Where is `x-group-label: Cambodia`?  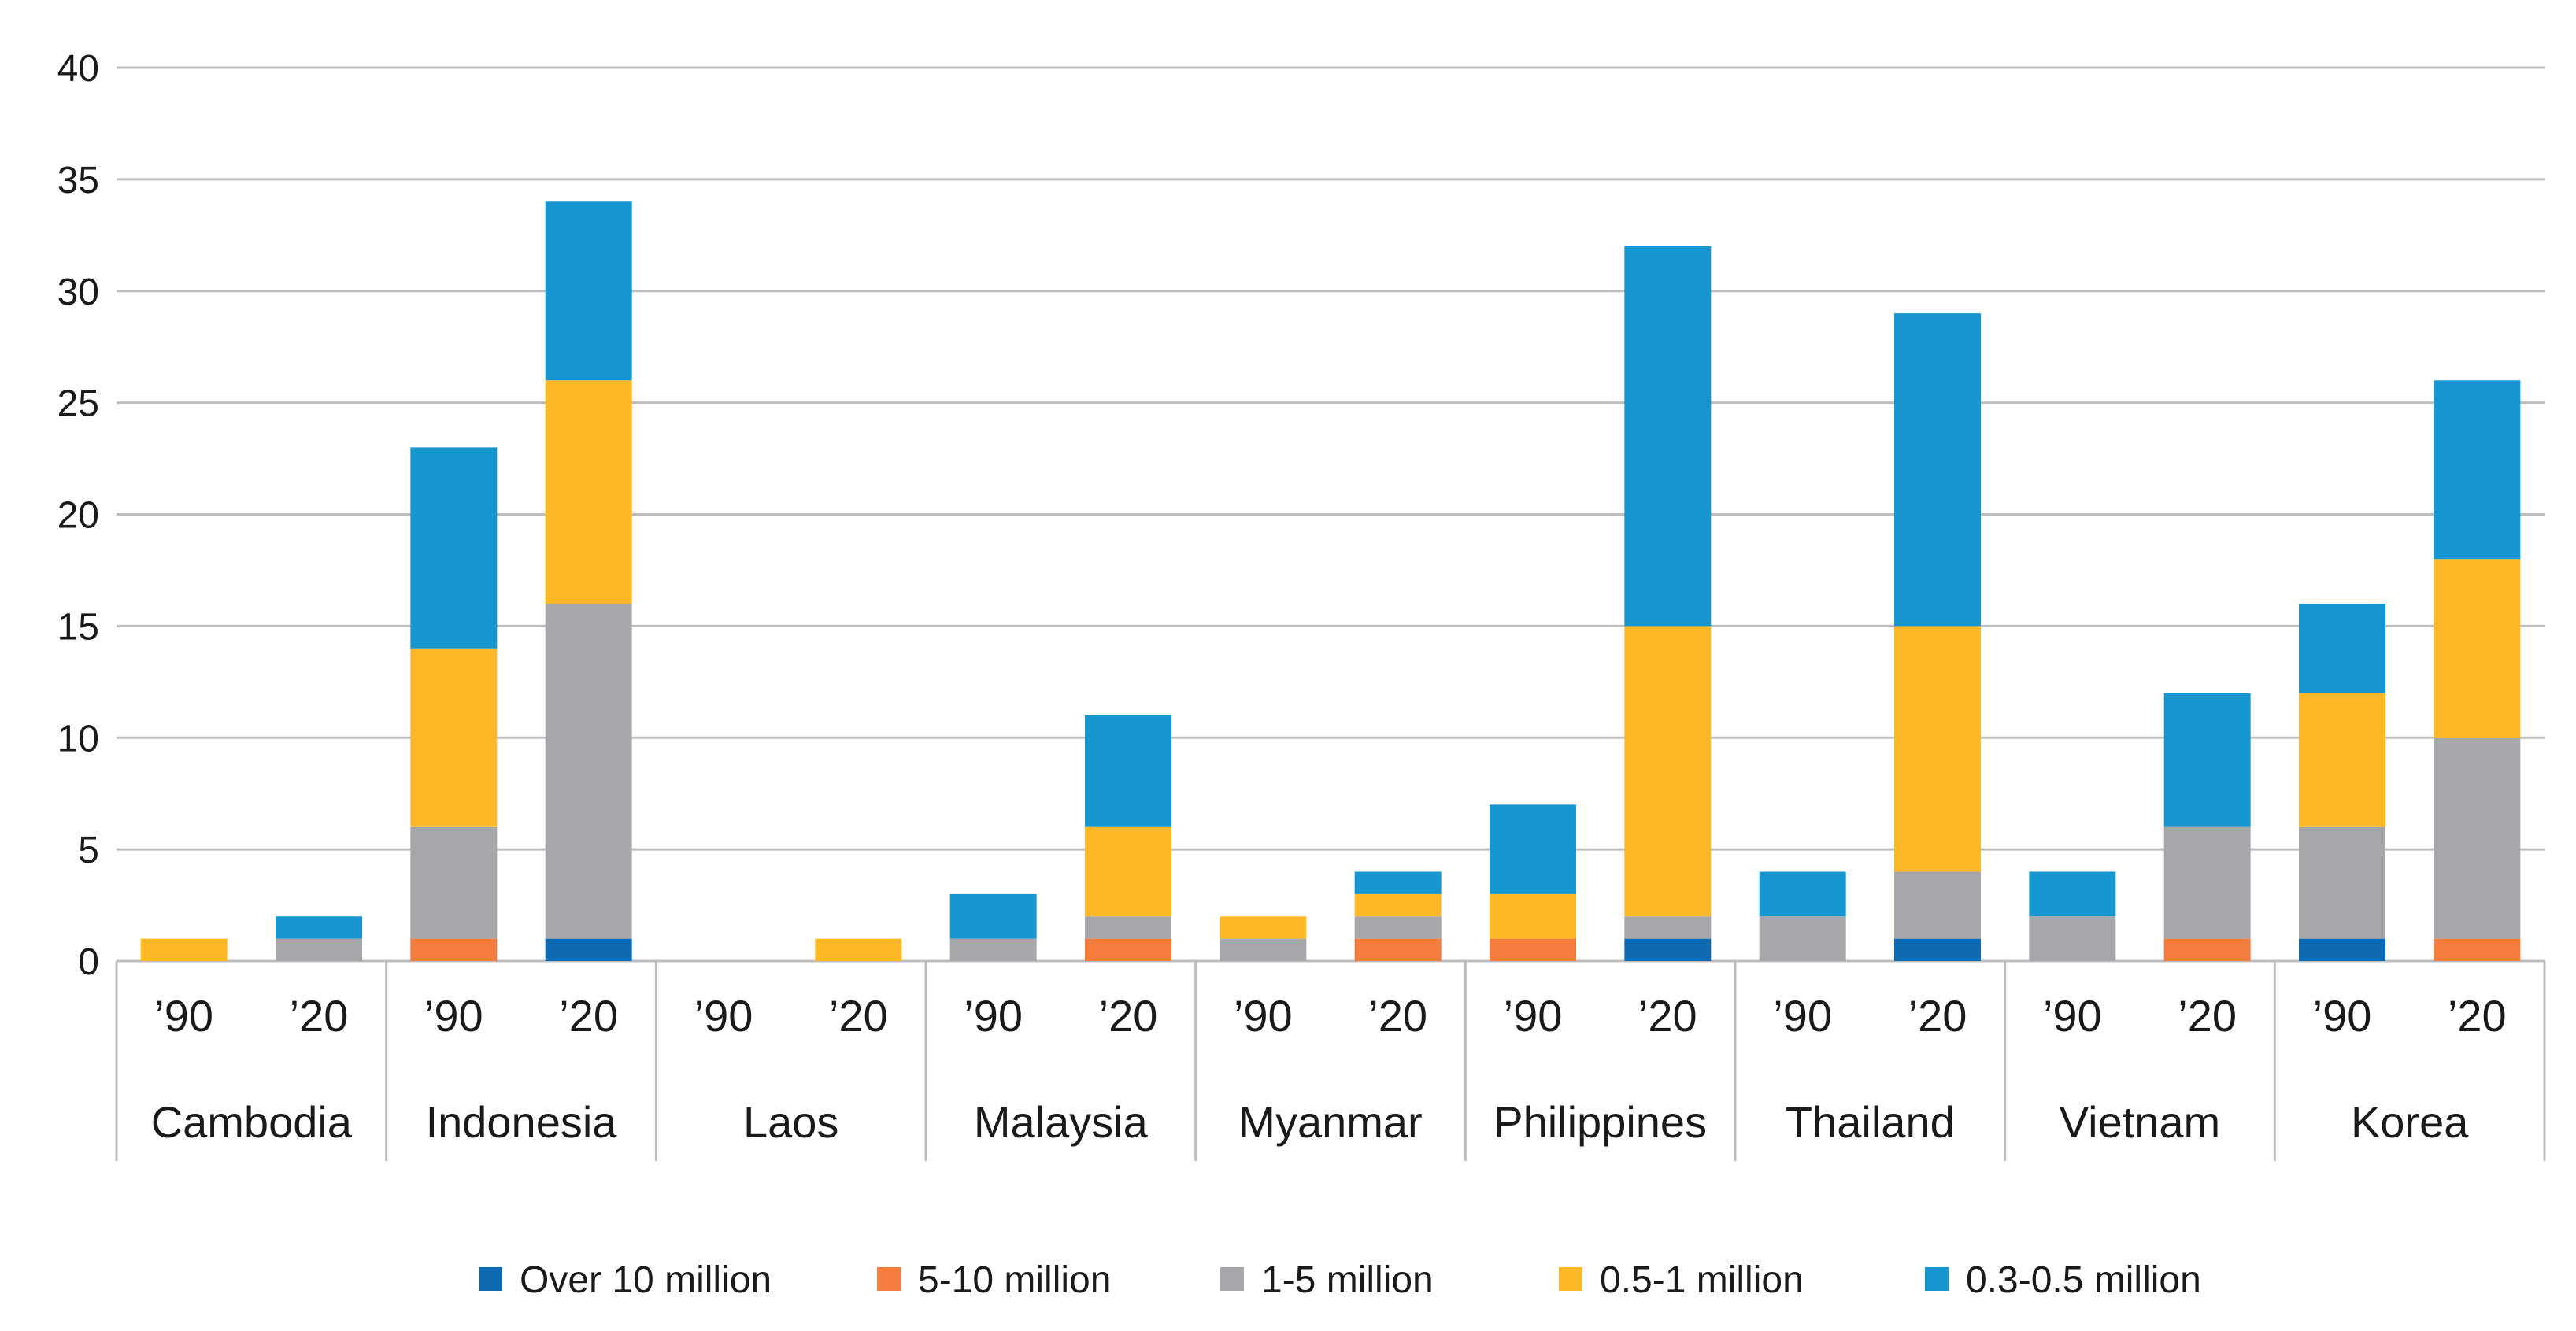
x-group-label: Cambodia is located at coordinates (252, 1122).